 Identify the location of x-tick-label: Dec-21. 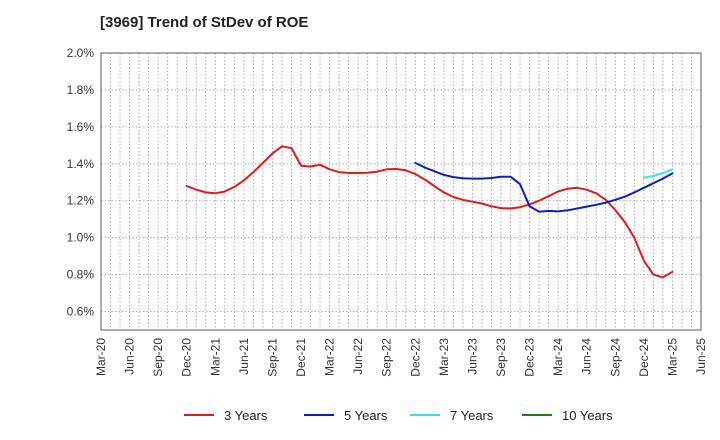
(301, 357).